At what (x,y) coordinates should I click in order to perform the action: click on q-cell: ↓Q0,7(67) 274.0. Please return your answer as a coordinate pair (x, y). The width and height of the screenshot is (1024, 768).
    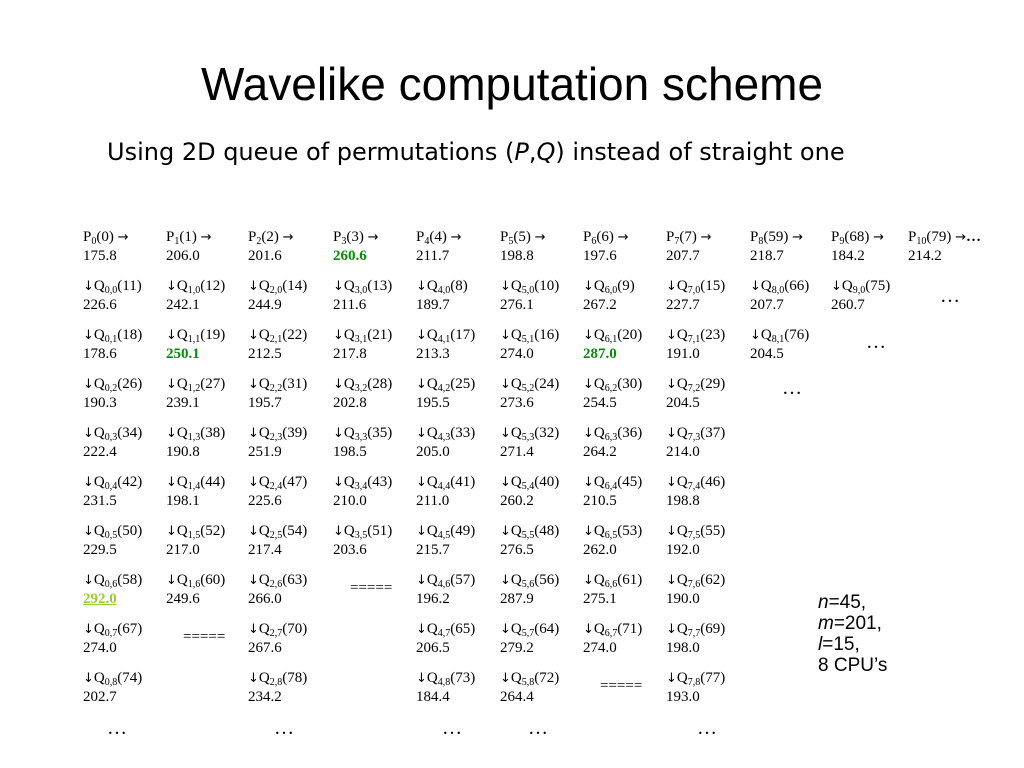
    Looking at the image, I should click on (112, 639).